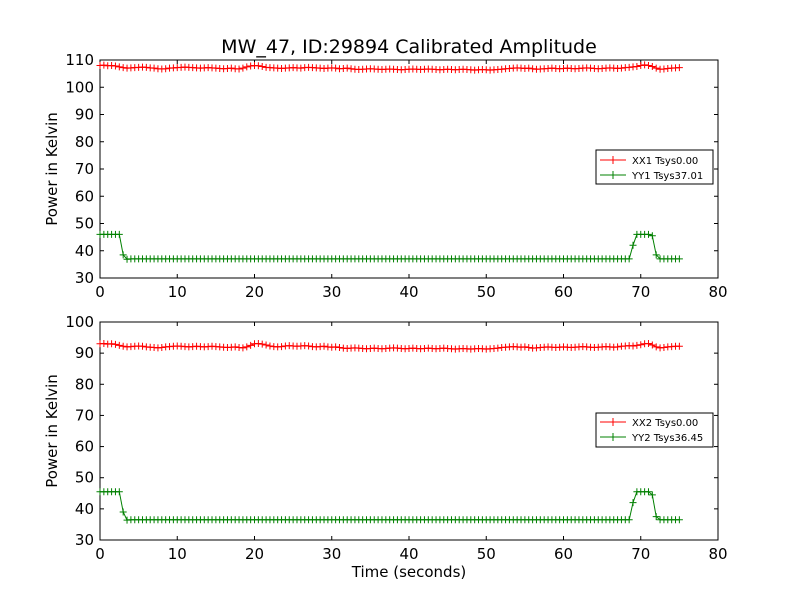  Describe the element at coordinates (84, 115) in the screenshot. I see `top-y-tick-label: 90` at that location.